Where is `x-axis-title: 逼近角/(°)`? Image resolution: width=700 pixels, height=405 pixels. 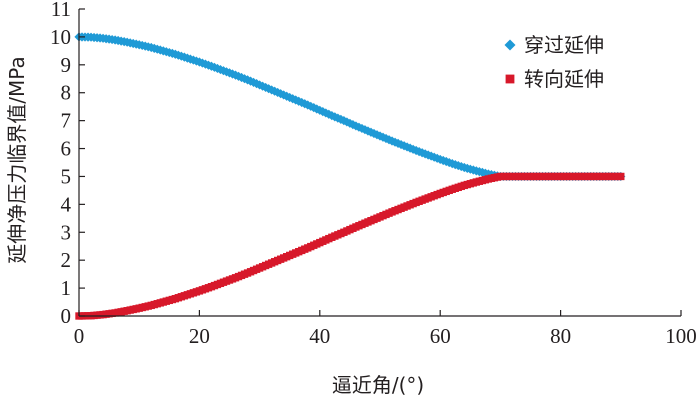
x-axis-title: 逼近角/(°) is located at coordinates (378, 385).